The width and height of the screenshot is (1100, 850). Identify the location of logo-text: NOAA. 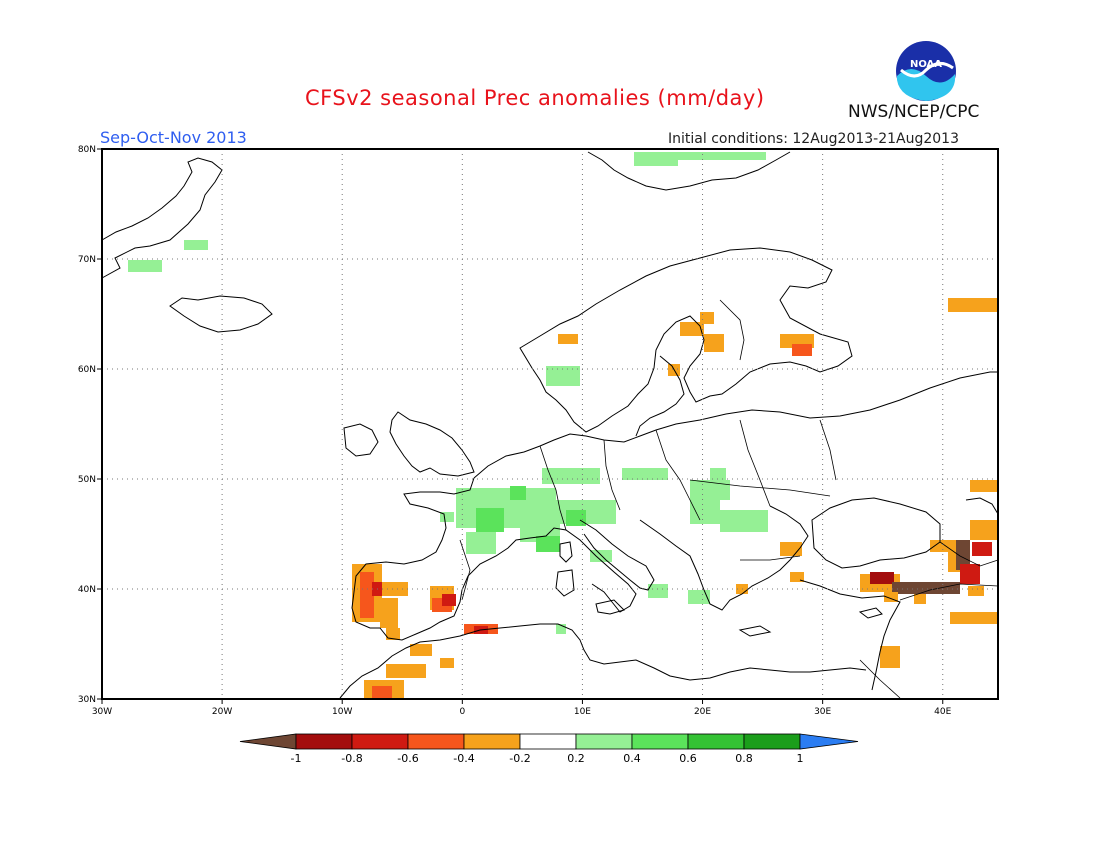
(926, 64).